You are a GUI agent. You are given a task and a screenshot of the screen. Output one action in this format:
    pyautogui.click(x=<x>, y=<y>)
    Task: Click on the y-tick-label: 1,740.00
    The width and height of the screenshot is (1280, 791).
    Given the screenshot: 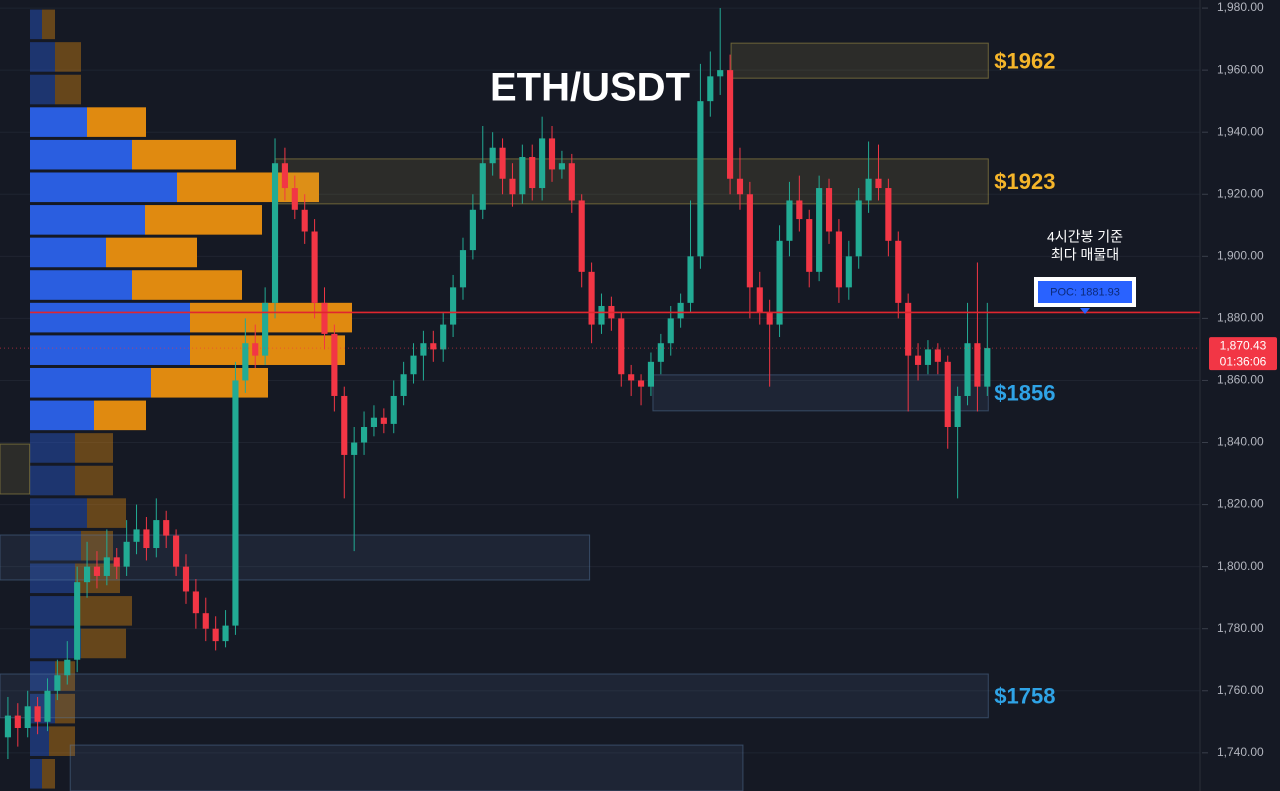 What is the action you would take?
    pyautogui.click(x=1240, y=752)
    